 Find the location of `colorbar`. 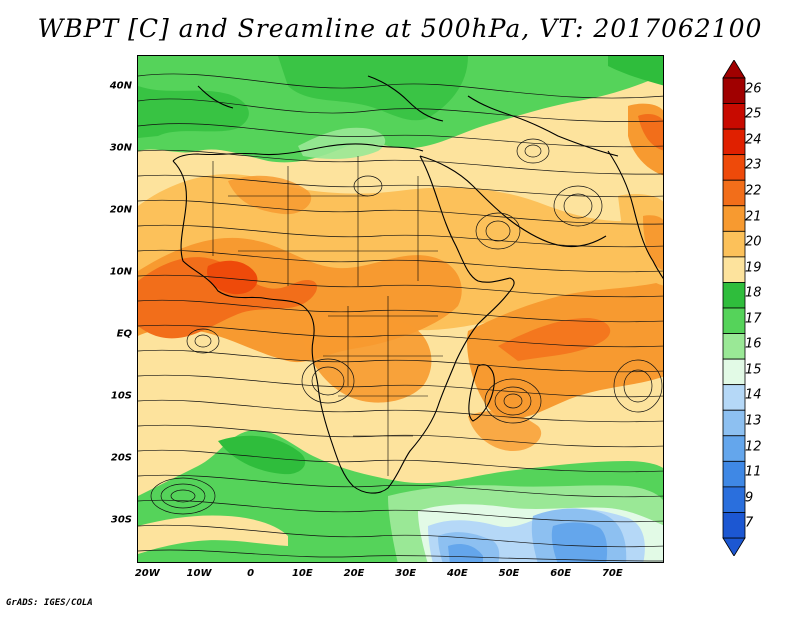

colorbar is located at coordinates (734, 308).